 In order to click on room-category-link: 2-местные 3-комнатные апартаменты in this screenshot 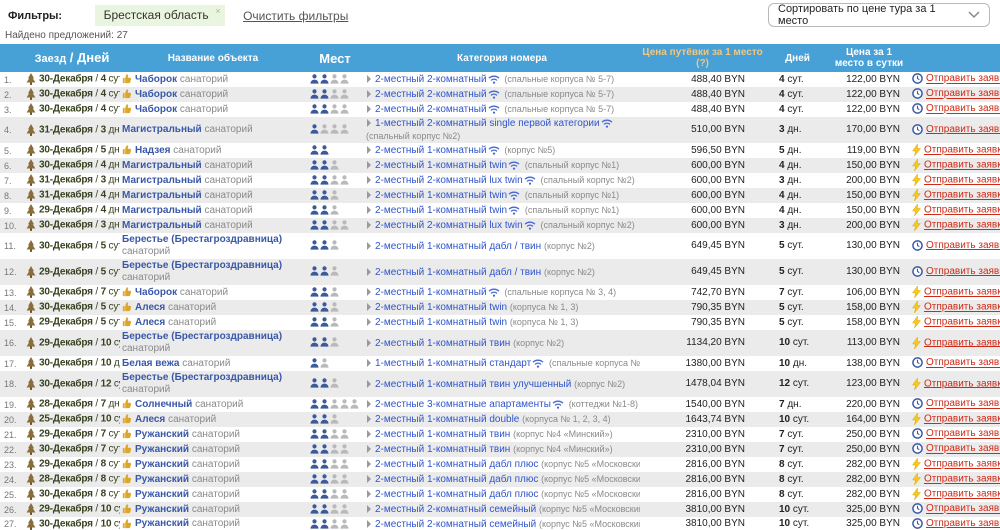, I will do `click(463, 404)`.